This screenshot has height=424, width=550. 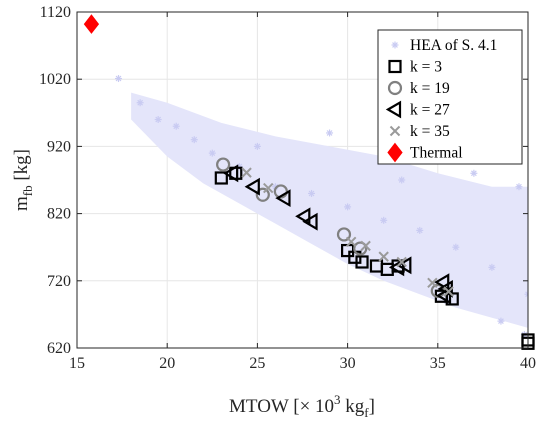 What do you see at coordinates (59, 146) in the screenshot?
I see `y-tick-label: 920` at bounding box center [59, 146].